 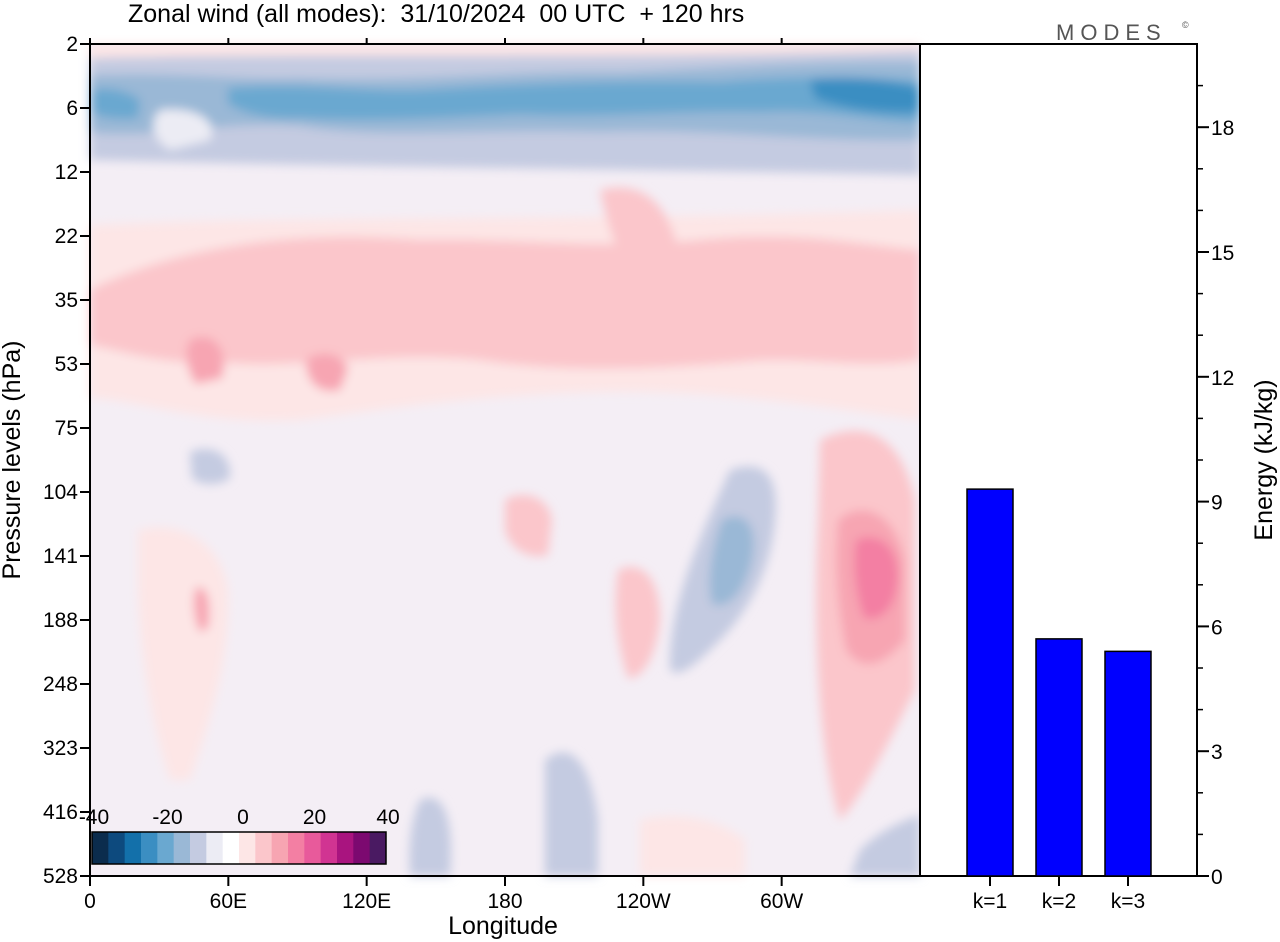 I want to click on y-tick-label: 12, so click(x=66, y=172).